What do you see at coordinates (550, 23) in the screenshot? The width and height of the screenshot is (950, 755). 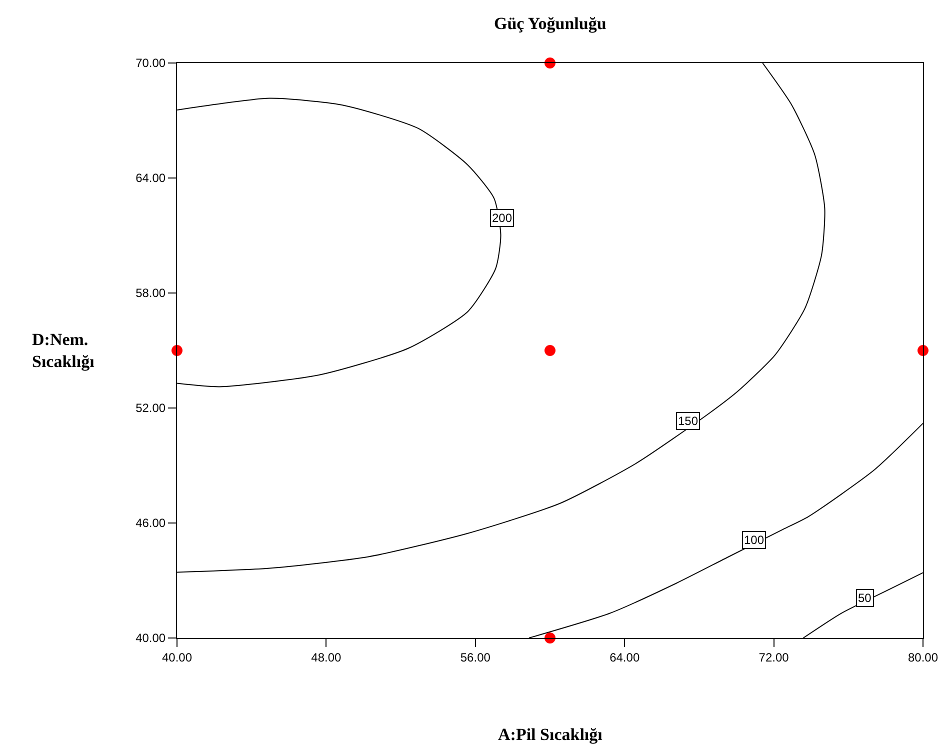 I see `chart-title: Güç Yoğunluğu` at bounding box center [550, 23].